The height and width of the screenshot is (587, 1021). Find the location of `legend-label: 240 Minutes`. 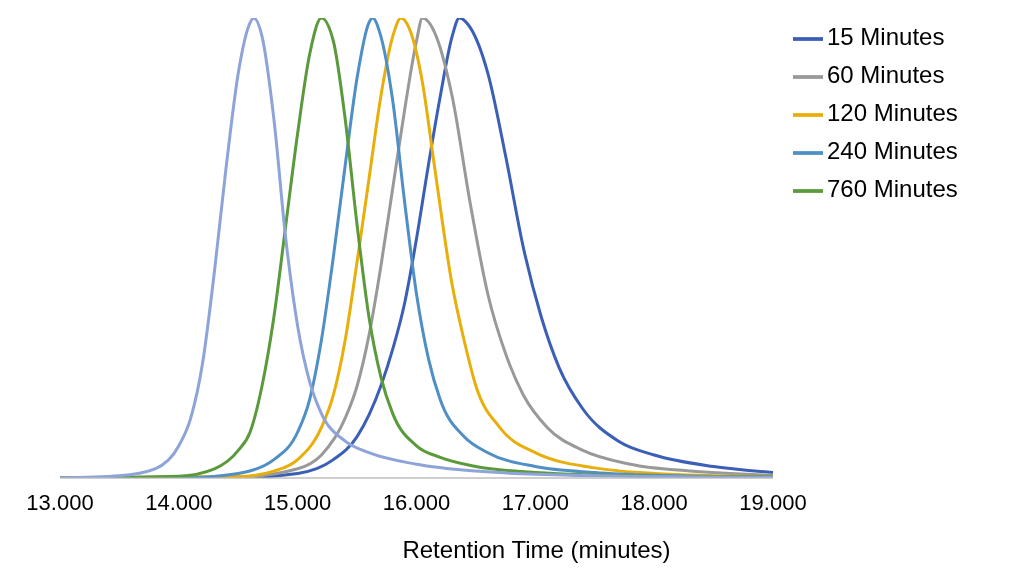

legend-label: 240 Minutes is located at coordinates (892, 150).